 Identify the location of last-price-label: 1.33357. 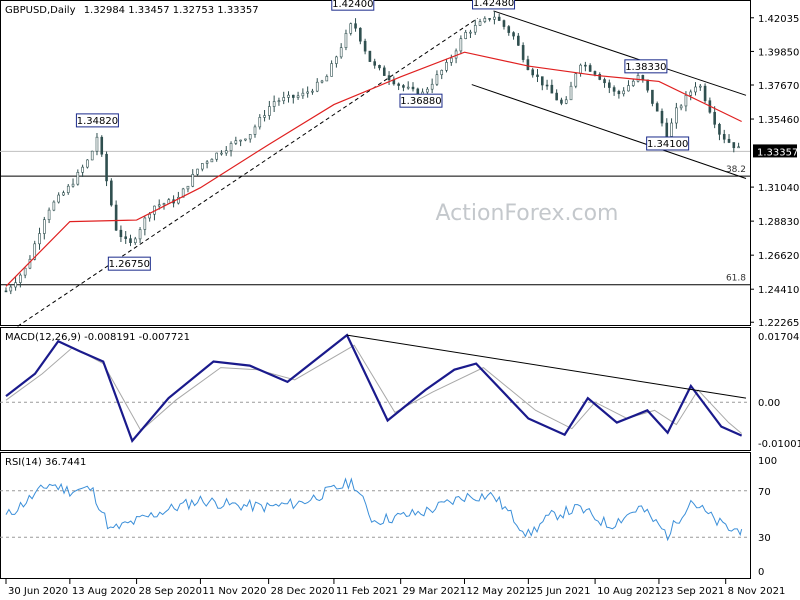
(777, 152).